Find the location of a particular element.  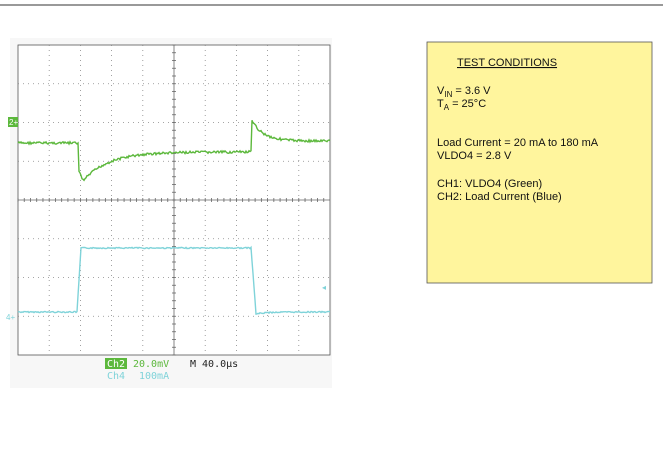

ch4-trace is located at coordinates (174, 280).